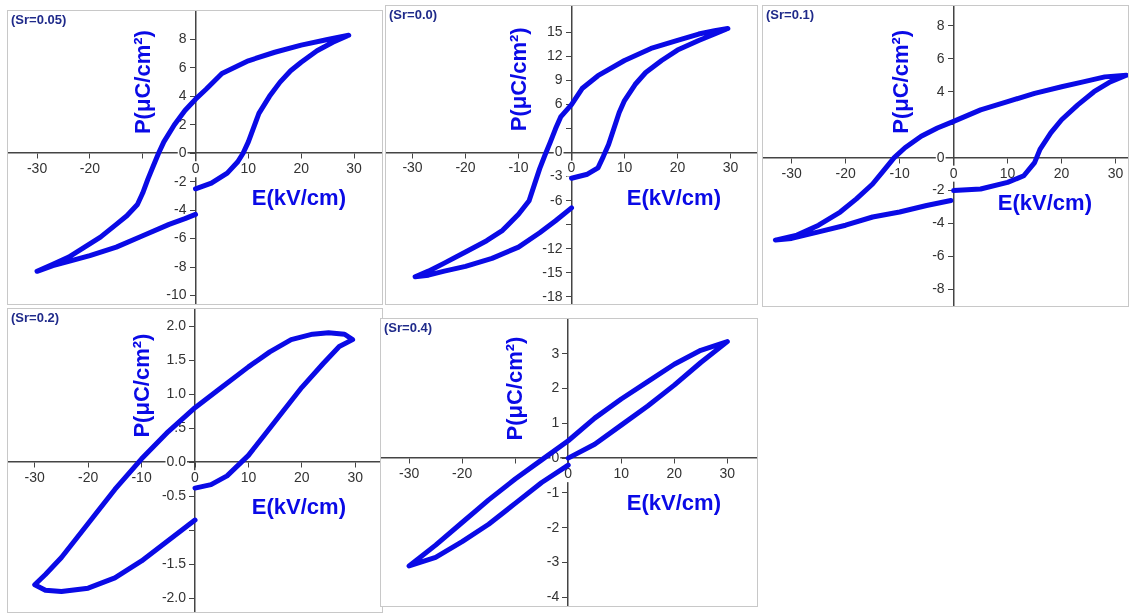 This screenshot has height=613, width=1129. I want to click on y-tick-label: 0.0, so click(176, 461).